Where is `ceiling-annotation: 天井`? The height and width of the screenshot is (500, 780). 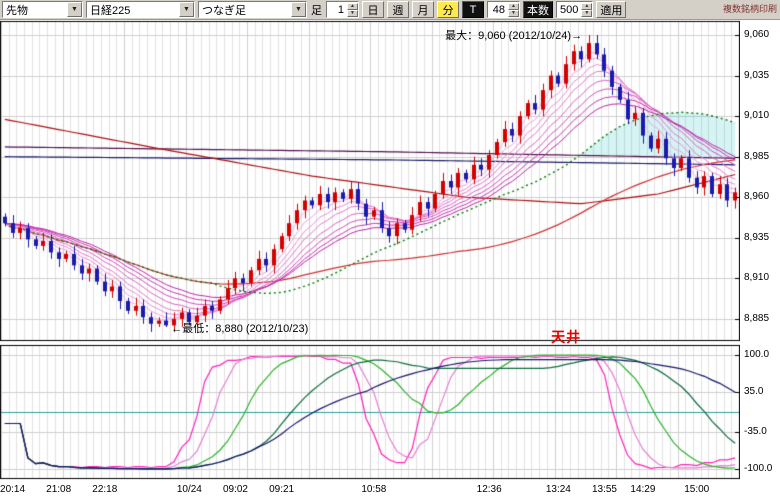
ceiling-annotation: 天井 is located at coordinates (566, 337).